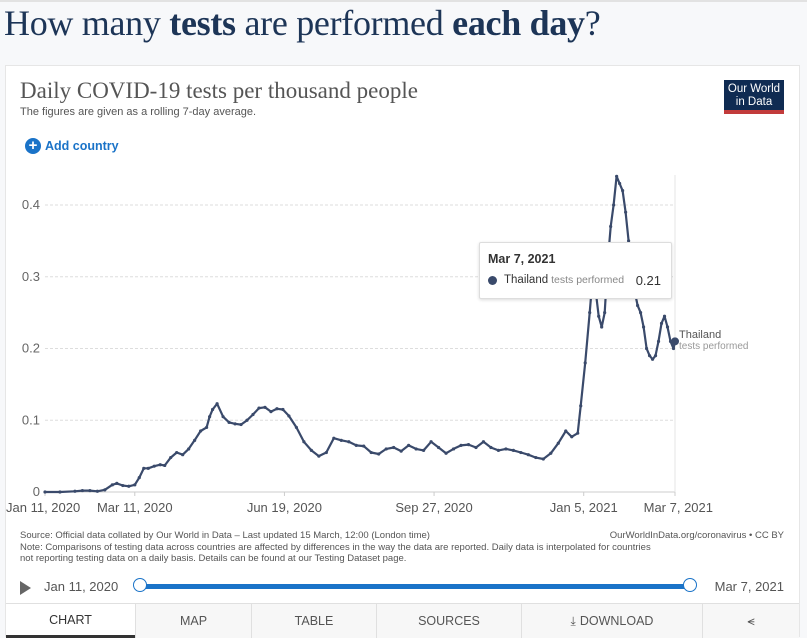  I want to click on timeline-track, so click(415, 586).